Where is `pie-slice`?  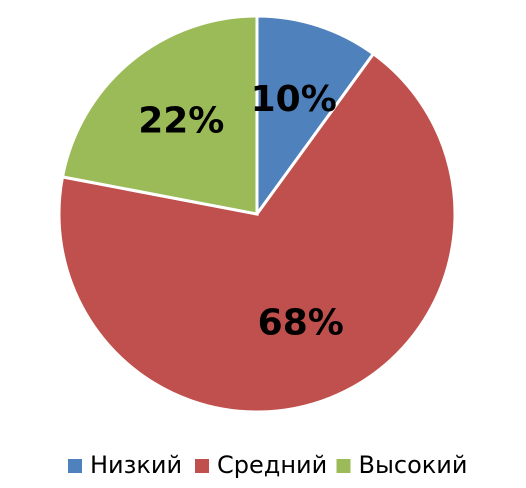 pie-slice is located at coordinates (315, 116).